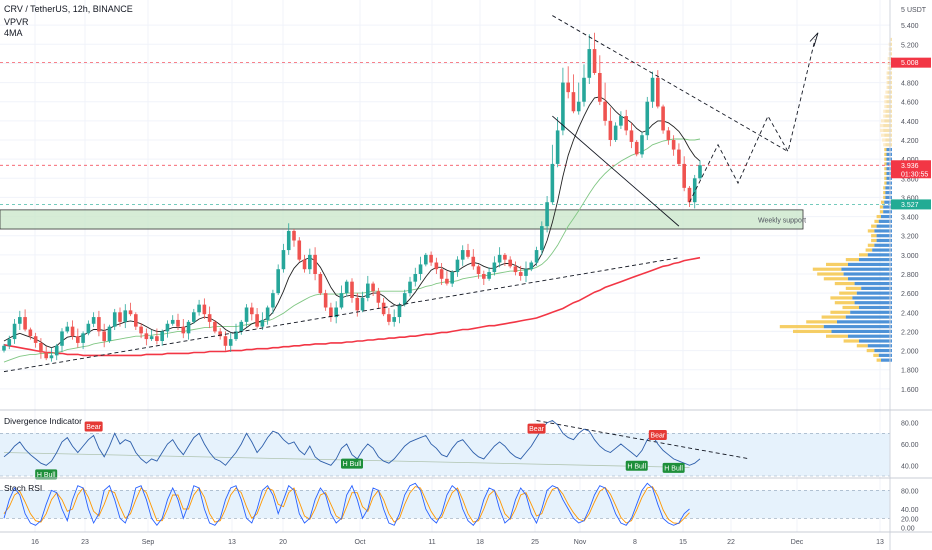 Image resolution: width=932 pixels, height=550 pixels. I want to click on stoch-d-line, so click(346, 505).